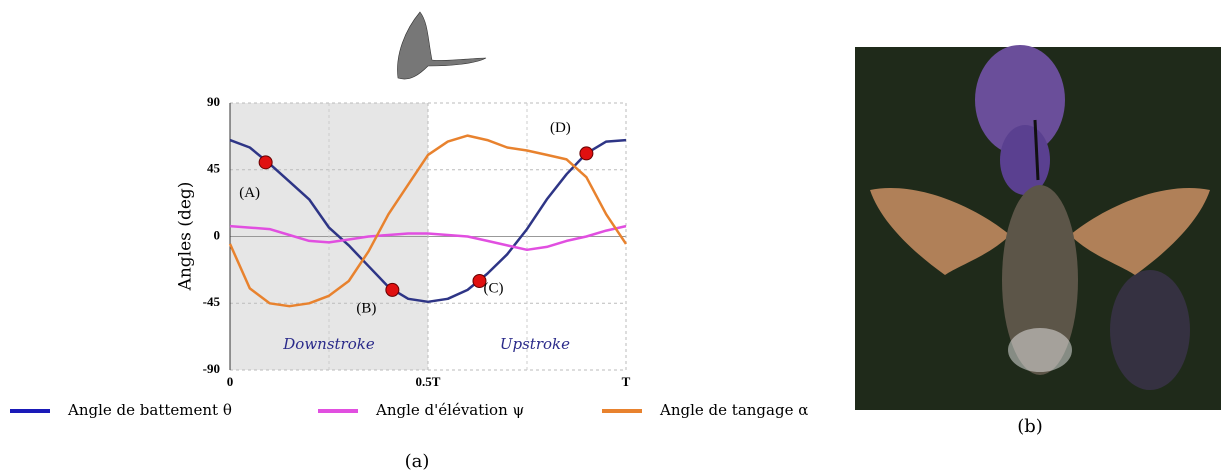 Image resolution: width=1221 pixels, height=475 pixels. What do you see at coordinates (186, 237) in the screenshot?
I see `y-axis-label: Angles (deg)` at bounding box center [186, 237].